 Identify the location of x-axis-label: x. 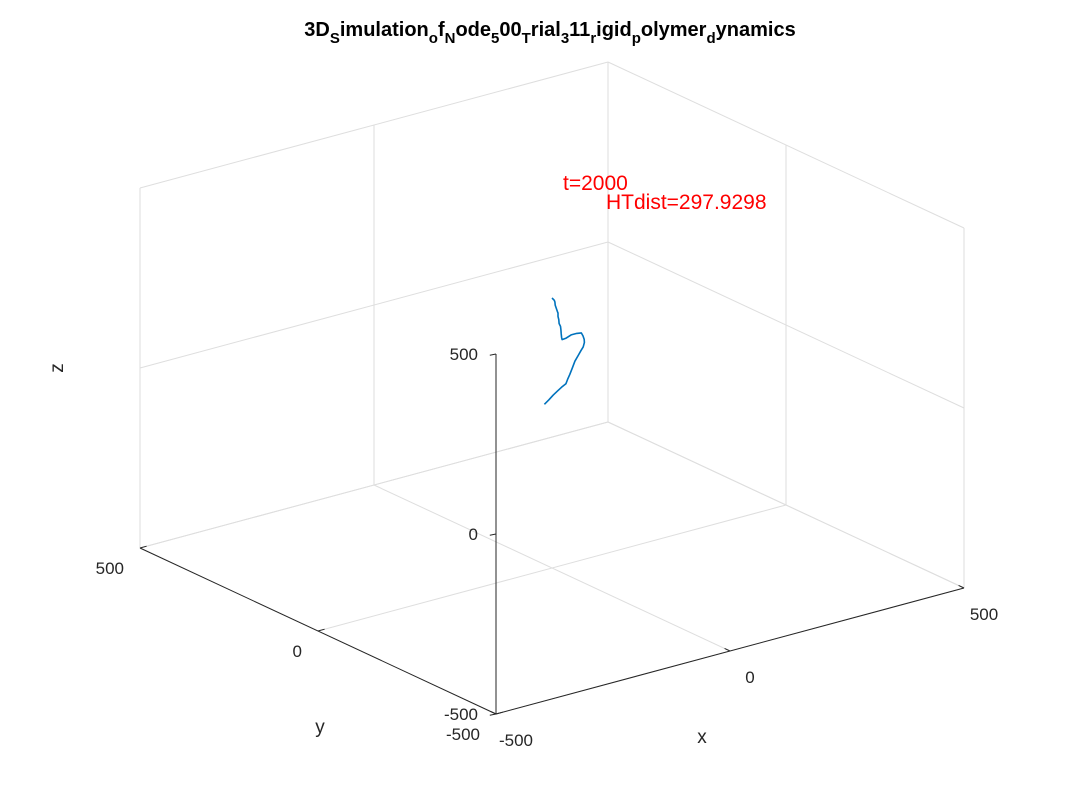
(702, 737).